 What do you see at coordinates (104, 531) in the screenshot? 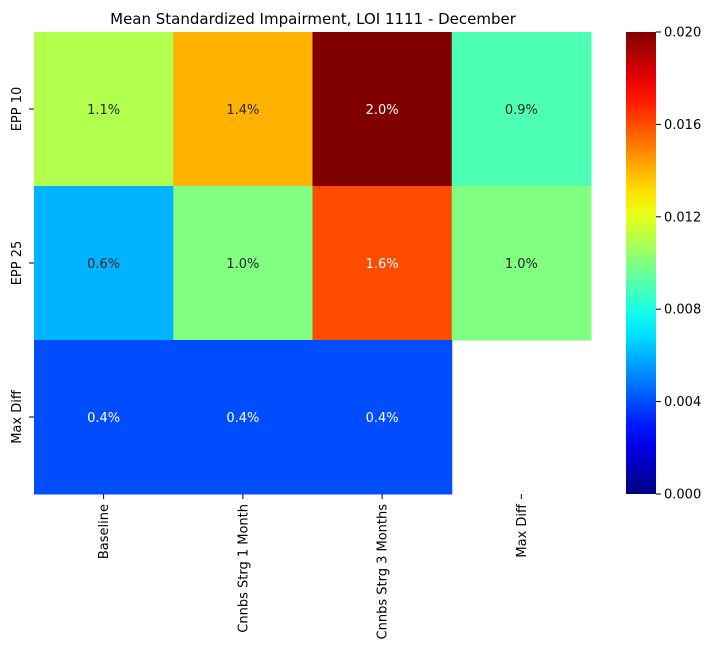
I see `x-tick-label: Baseline` at bounding box center [104, 531].